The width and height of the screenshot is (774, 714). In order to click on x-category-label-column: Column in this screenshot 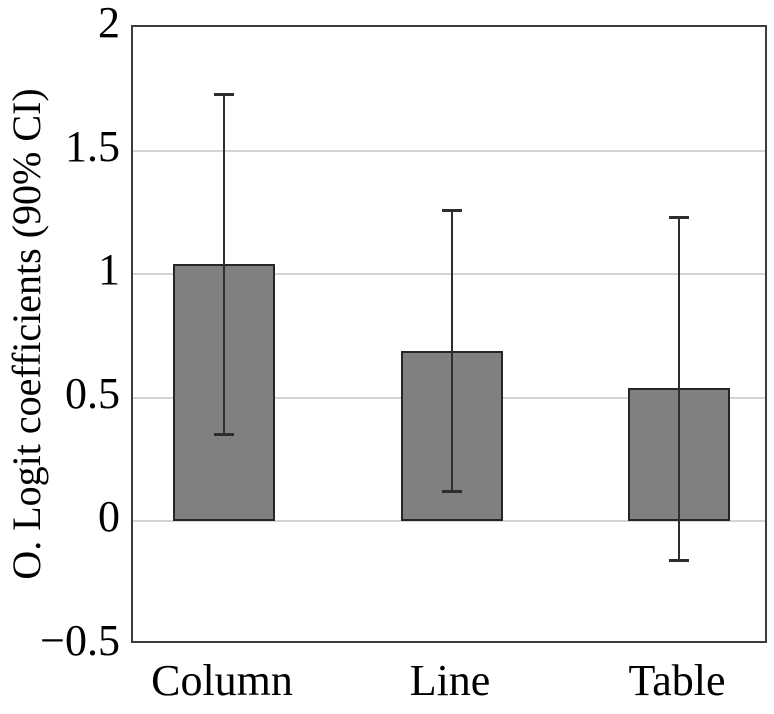, I will do `click(222, 680)`.